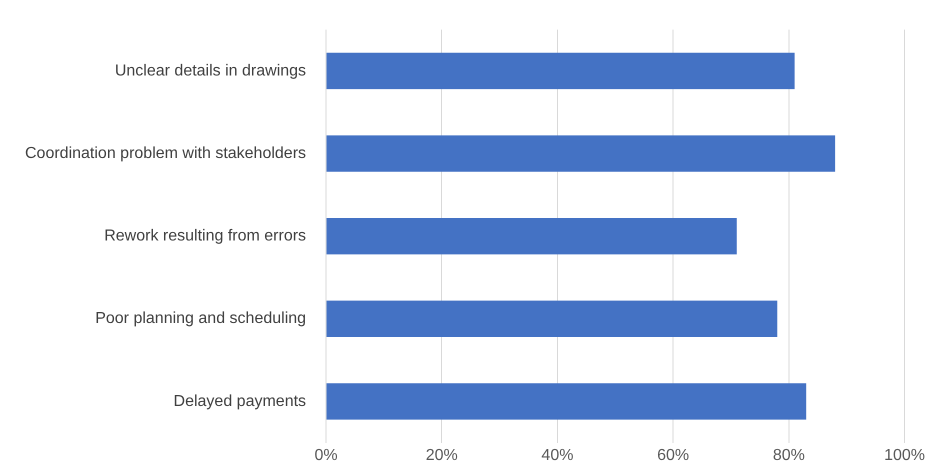 The image size is (928, 473). What do you see at coordinates (557, 455) in the screenshot?
I see `x-tick-label: 40%` at bounding box center [557, 455].